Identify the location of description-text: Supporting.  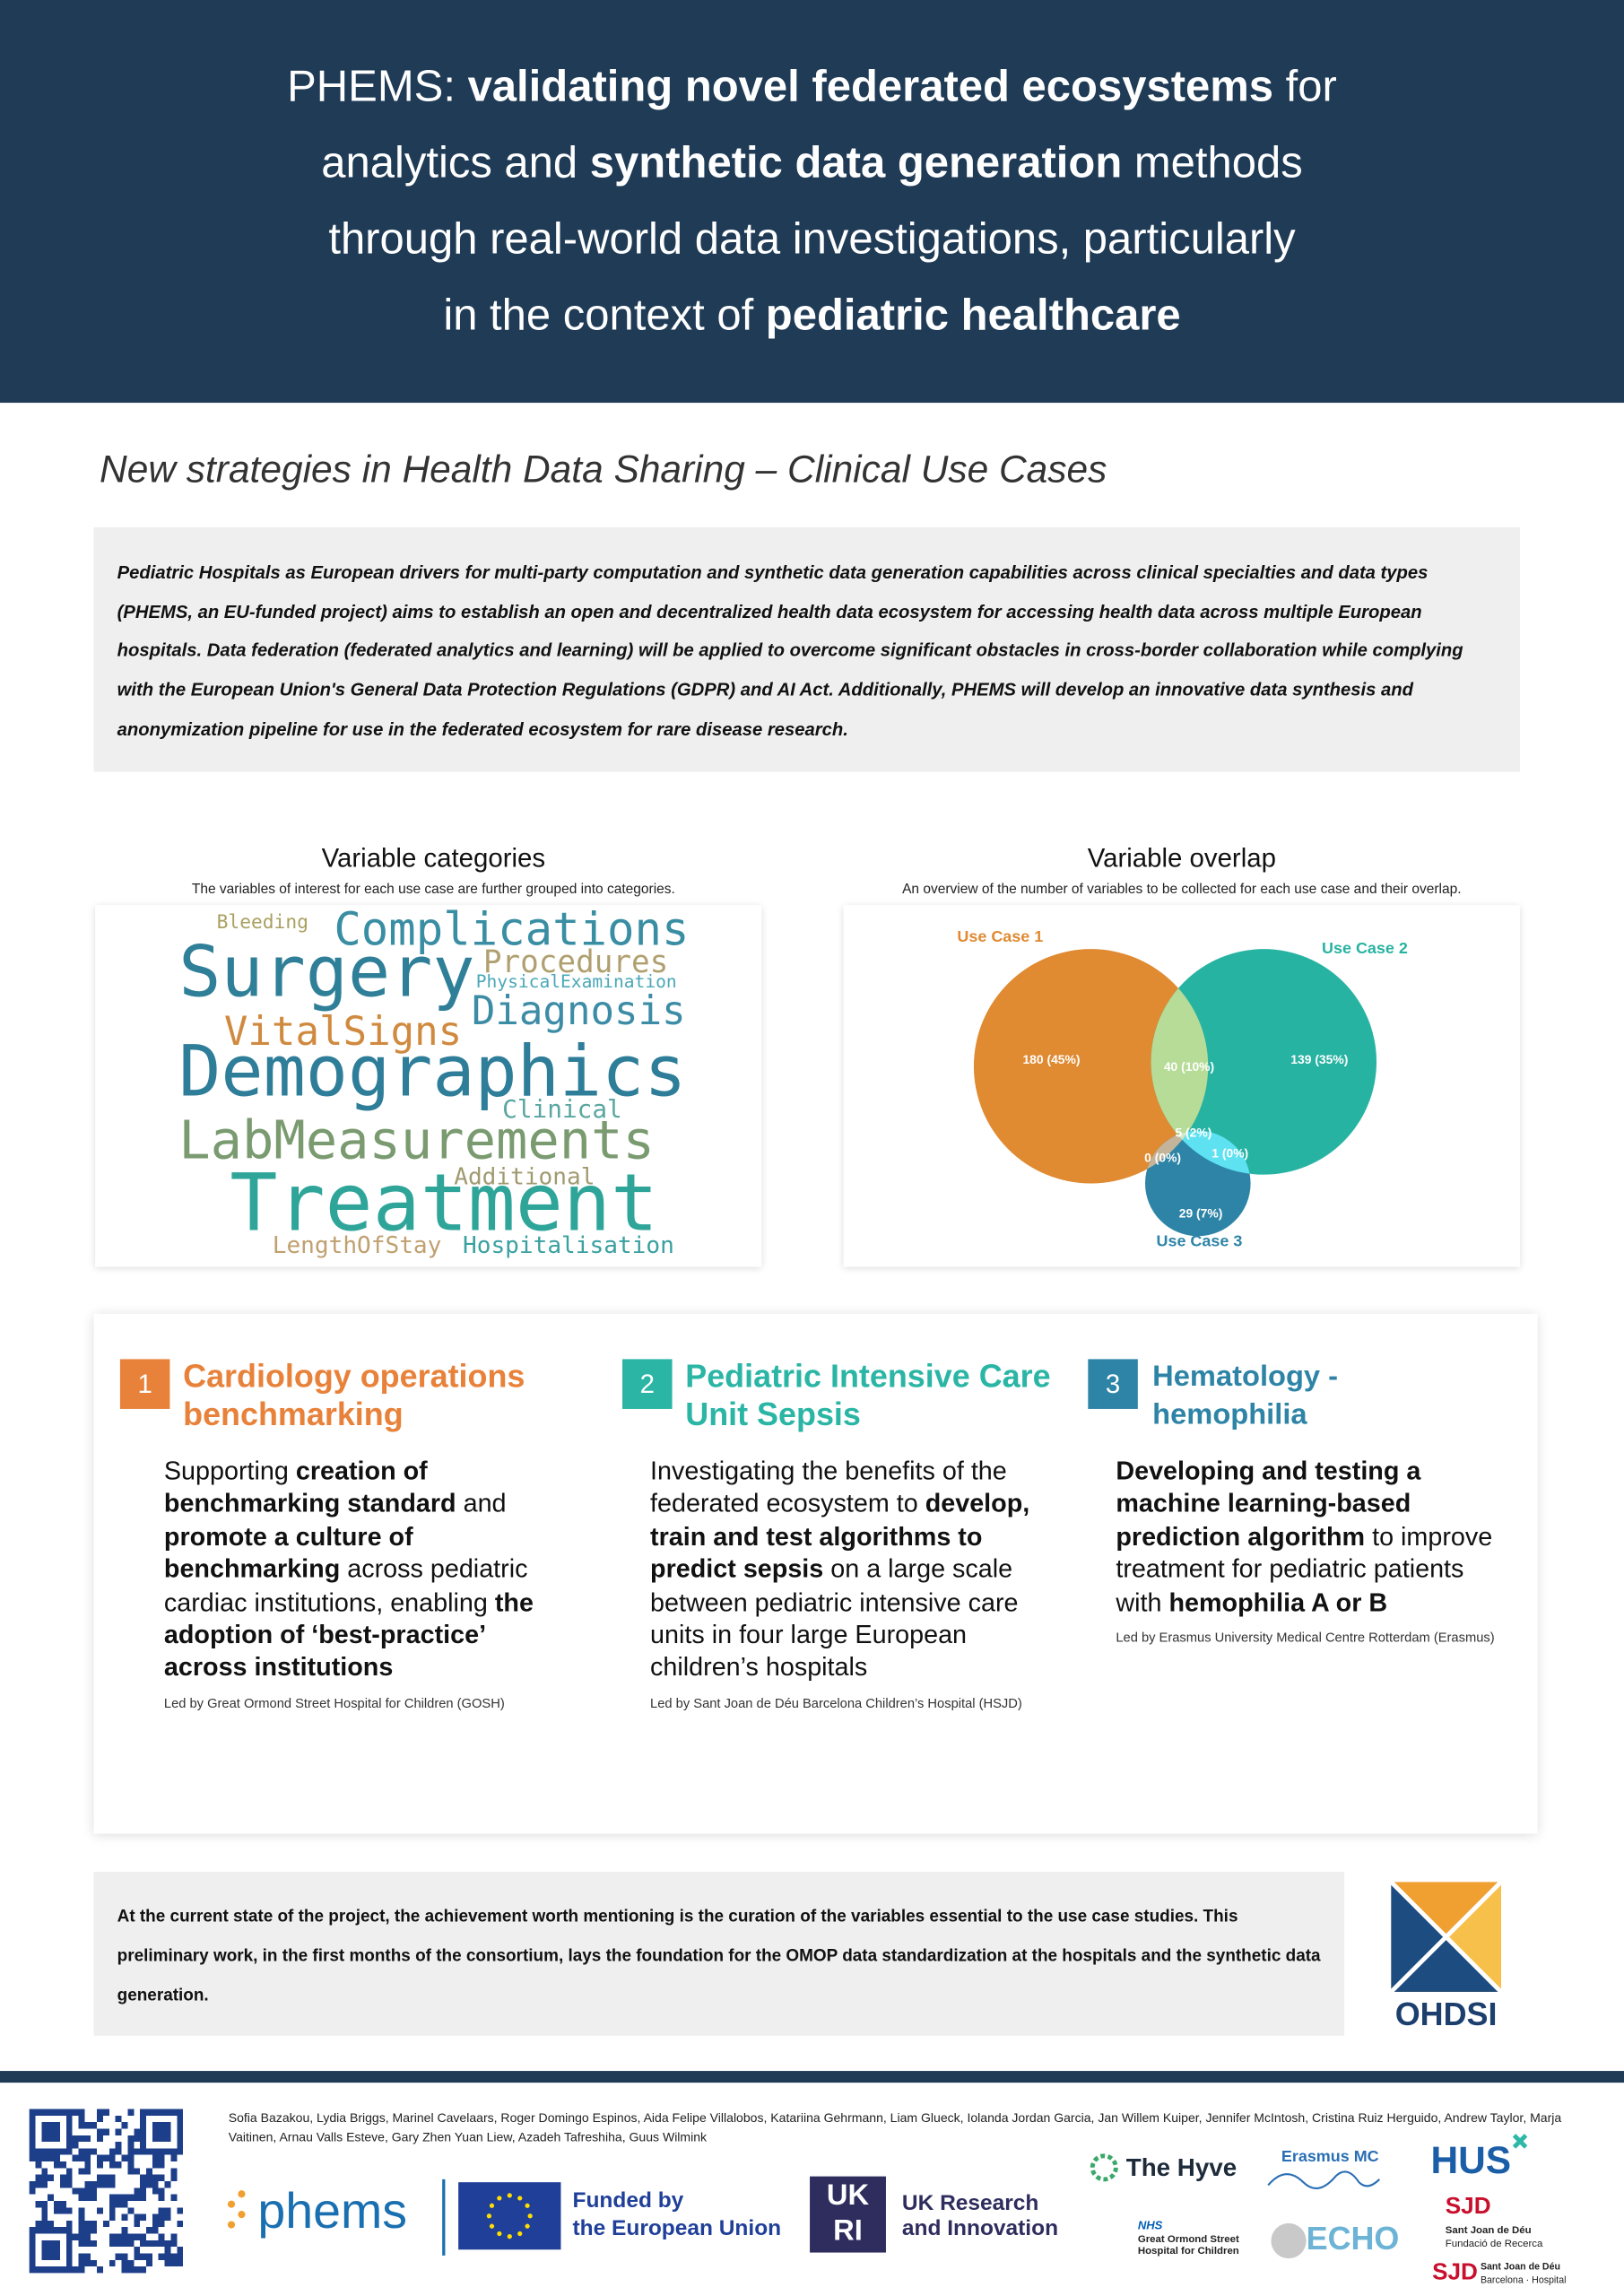
(229, 1470).